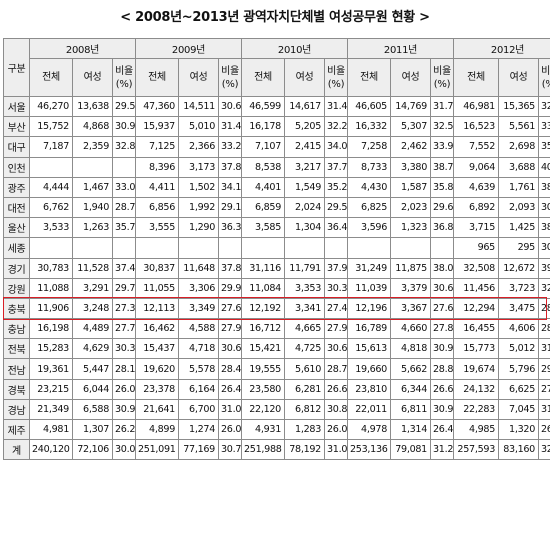  Describe the element at coordinates (336, 106) in the screenshot. I see `ratio-cell: 31.4` at that location.